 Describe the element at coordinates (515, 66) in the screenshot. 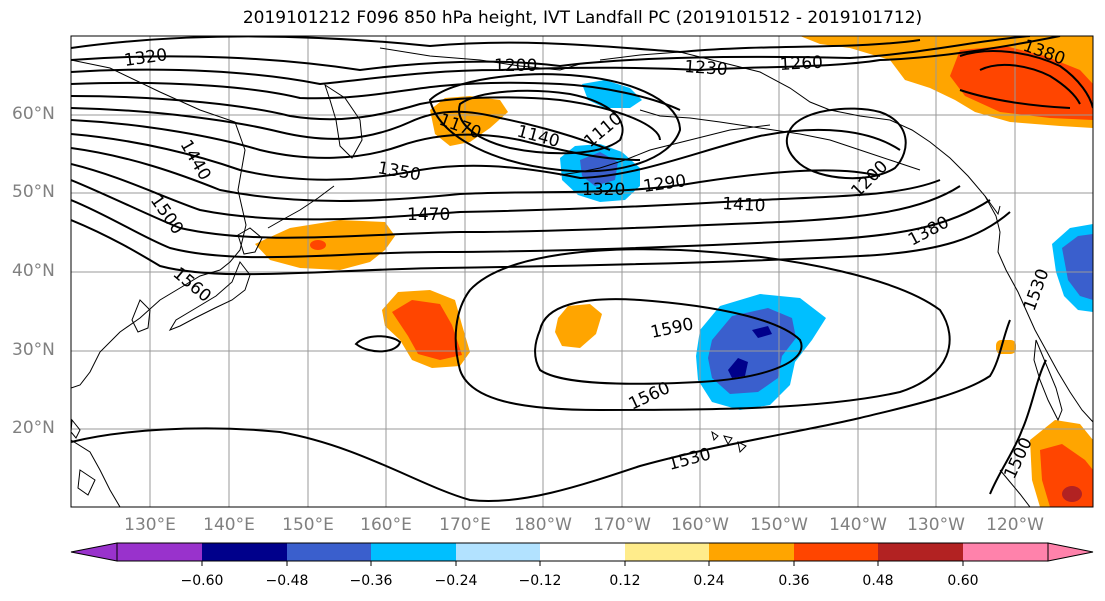

I see `contour-label: 1200` at that location.